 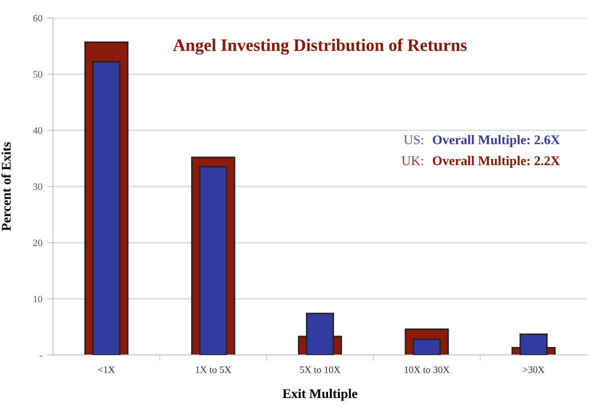 I want to click on y-tick-label: 30, so click(x=37, y=186).